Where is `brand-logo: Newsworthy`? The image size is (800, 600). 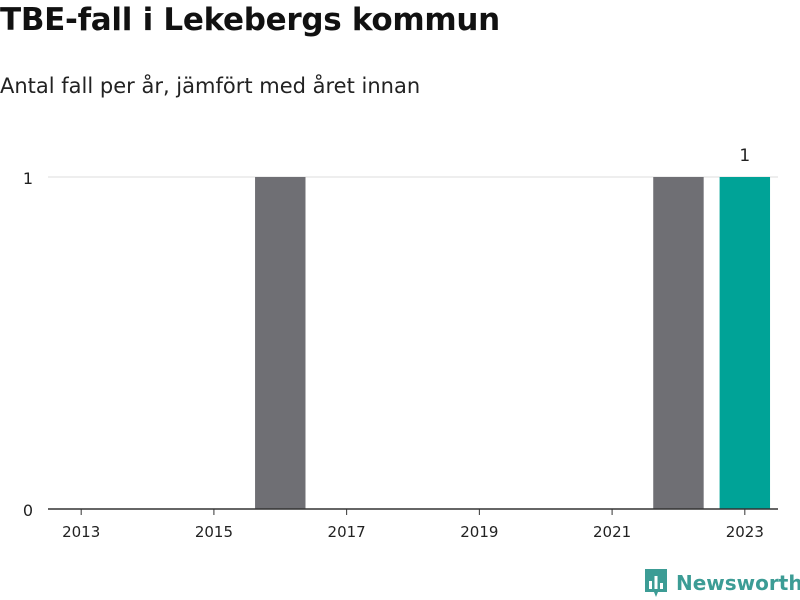 brand-logo: Newsworthy is located at coordinates (722, 583).